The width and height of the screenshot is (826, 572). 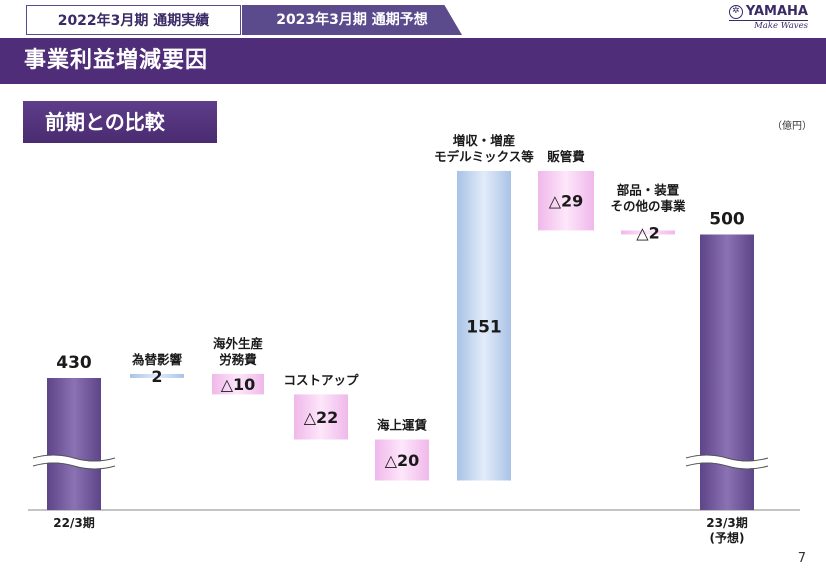 I want to click on page-number: 7, so click(x=801, y=558).